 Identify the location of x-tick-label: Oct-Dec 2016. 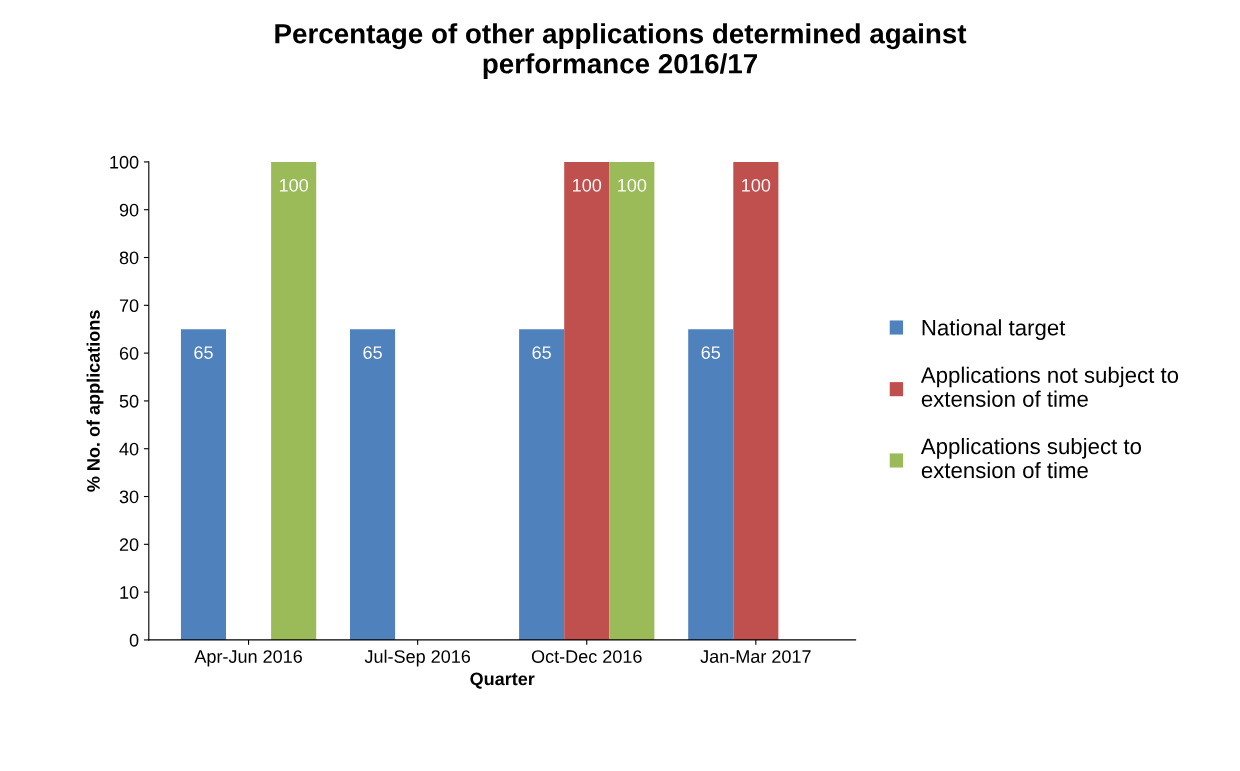
(586, 656).